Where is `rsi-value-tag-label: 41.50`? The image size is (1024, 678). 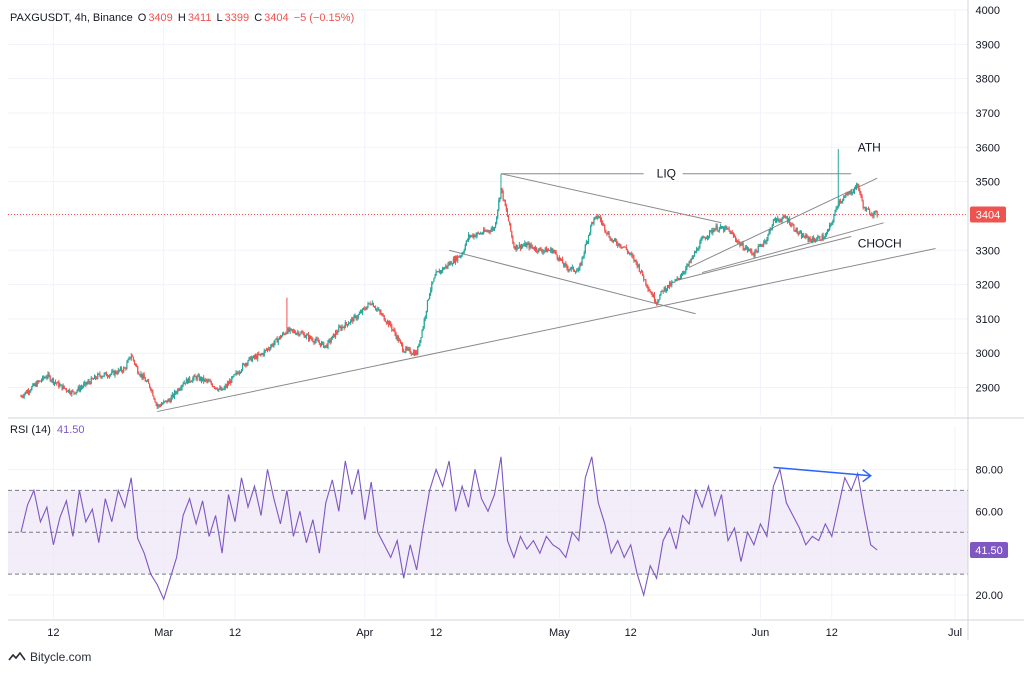
rsi-value-tag-label: 41.50 is located at coordinates (989, 551).